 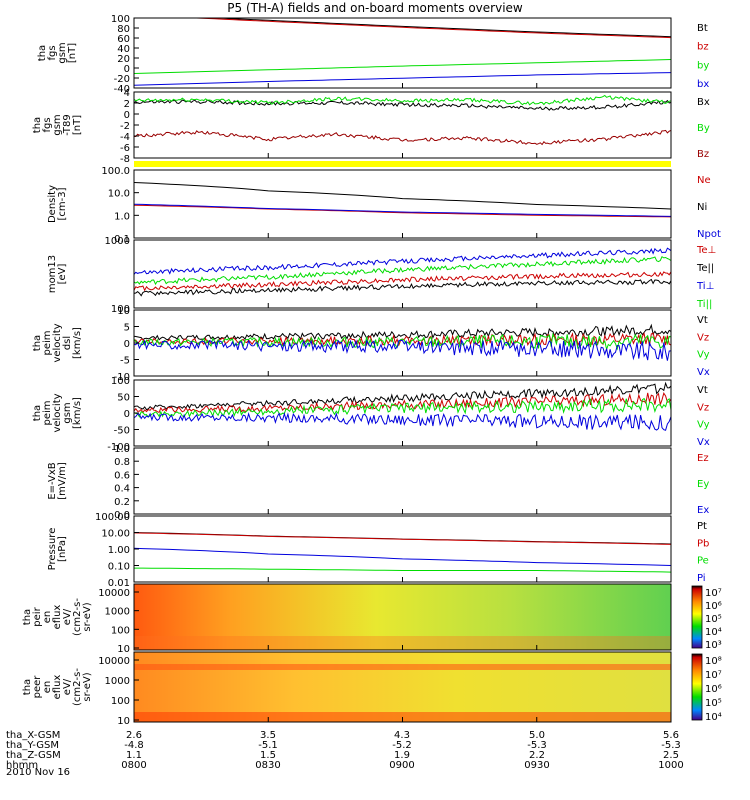 I want to click on ephemeris-value: 3.5, so click(x=268, y=735).